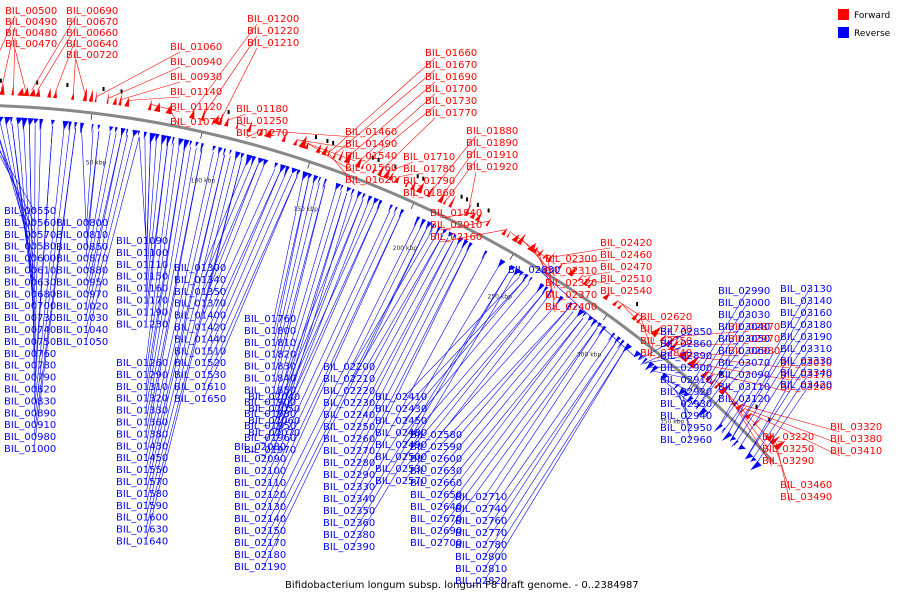 This screenshot has width=900, height=600. Describe the element at coordinates (260, 507) in the screenshot. I see `reverse-gene-label: BIL_02130` at that location.